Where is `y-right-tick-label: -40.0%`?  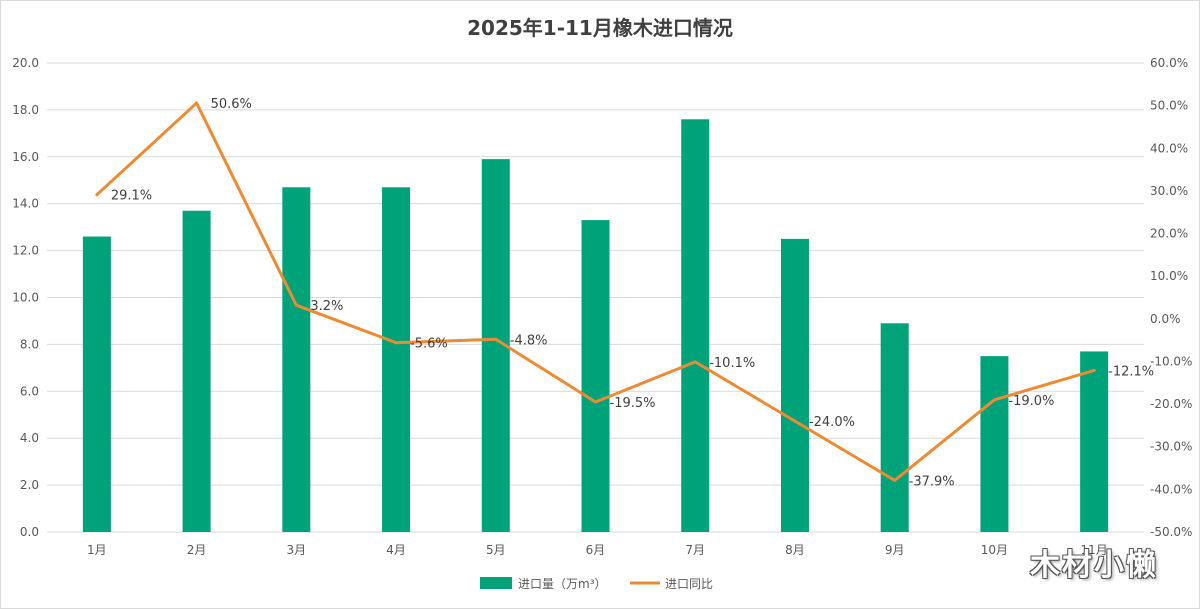
y-right-tick-label: -40.0% is located at coordinates (1171, 489).